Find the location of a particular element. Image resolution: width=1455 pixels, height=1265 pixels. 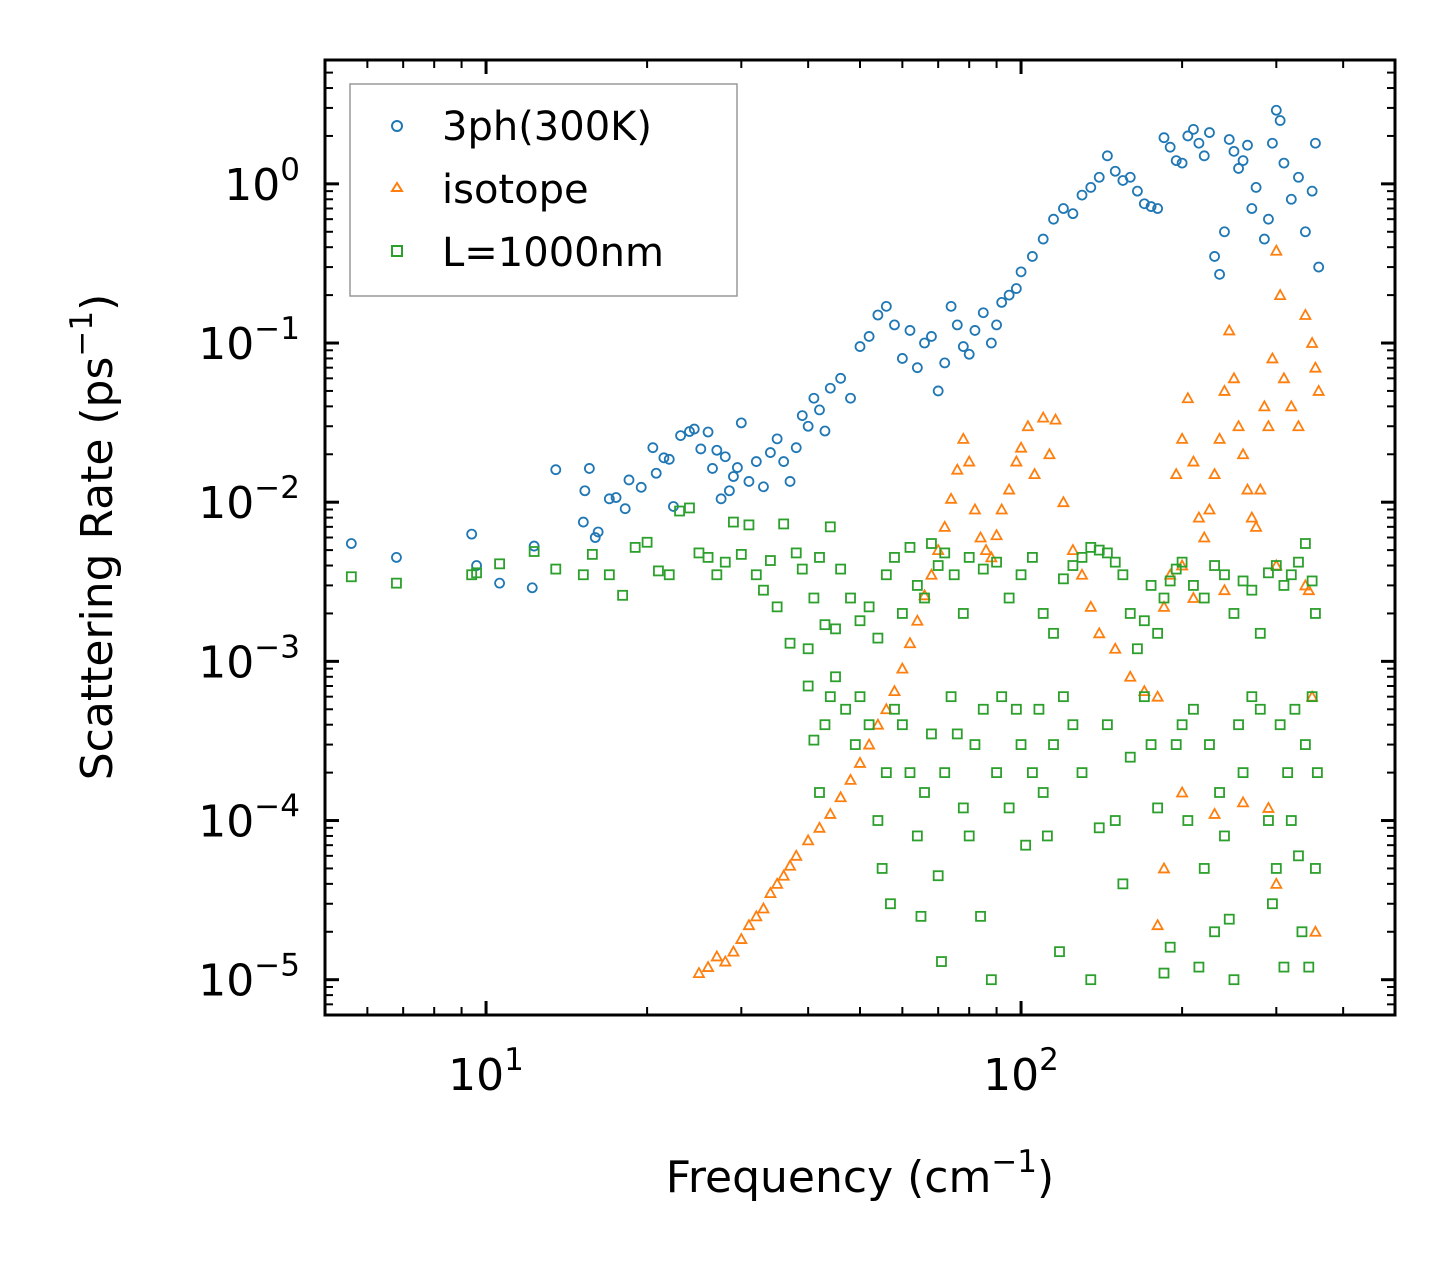

legend-marker-circle is located at coordinates (397, 126).